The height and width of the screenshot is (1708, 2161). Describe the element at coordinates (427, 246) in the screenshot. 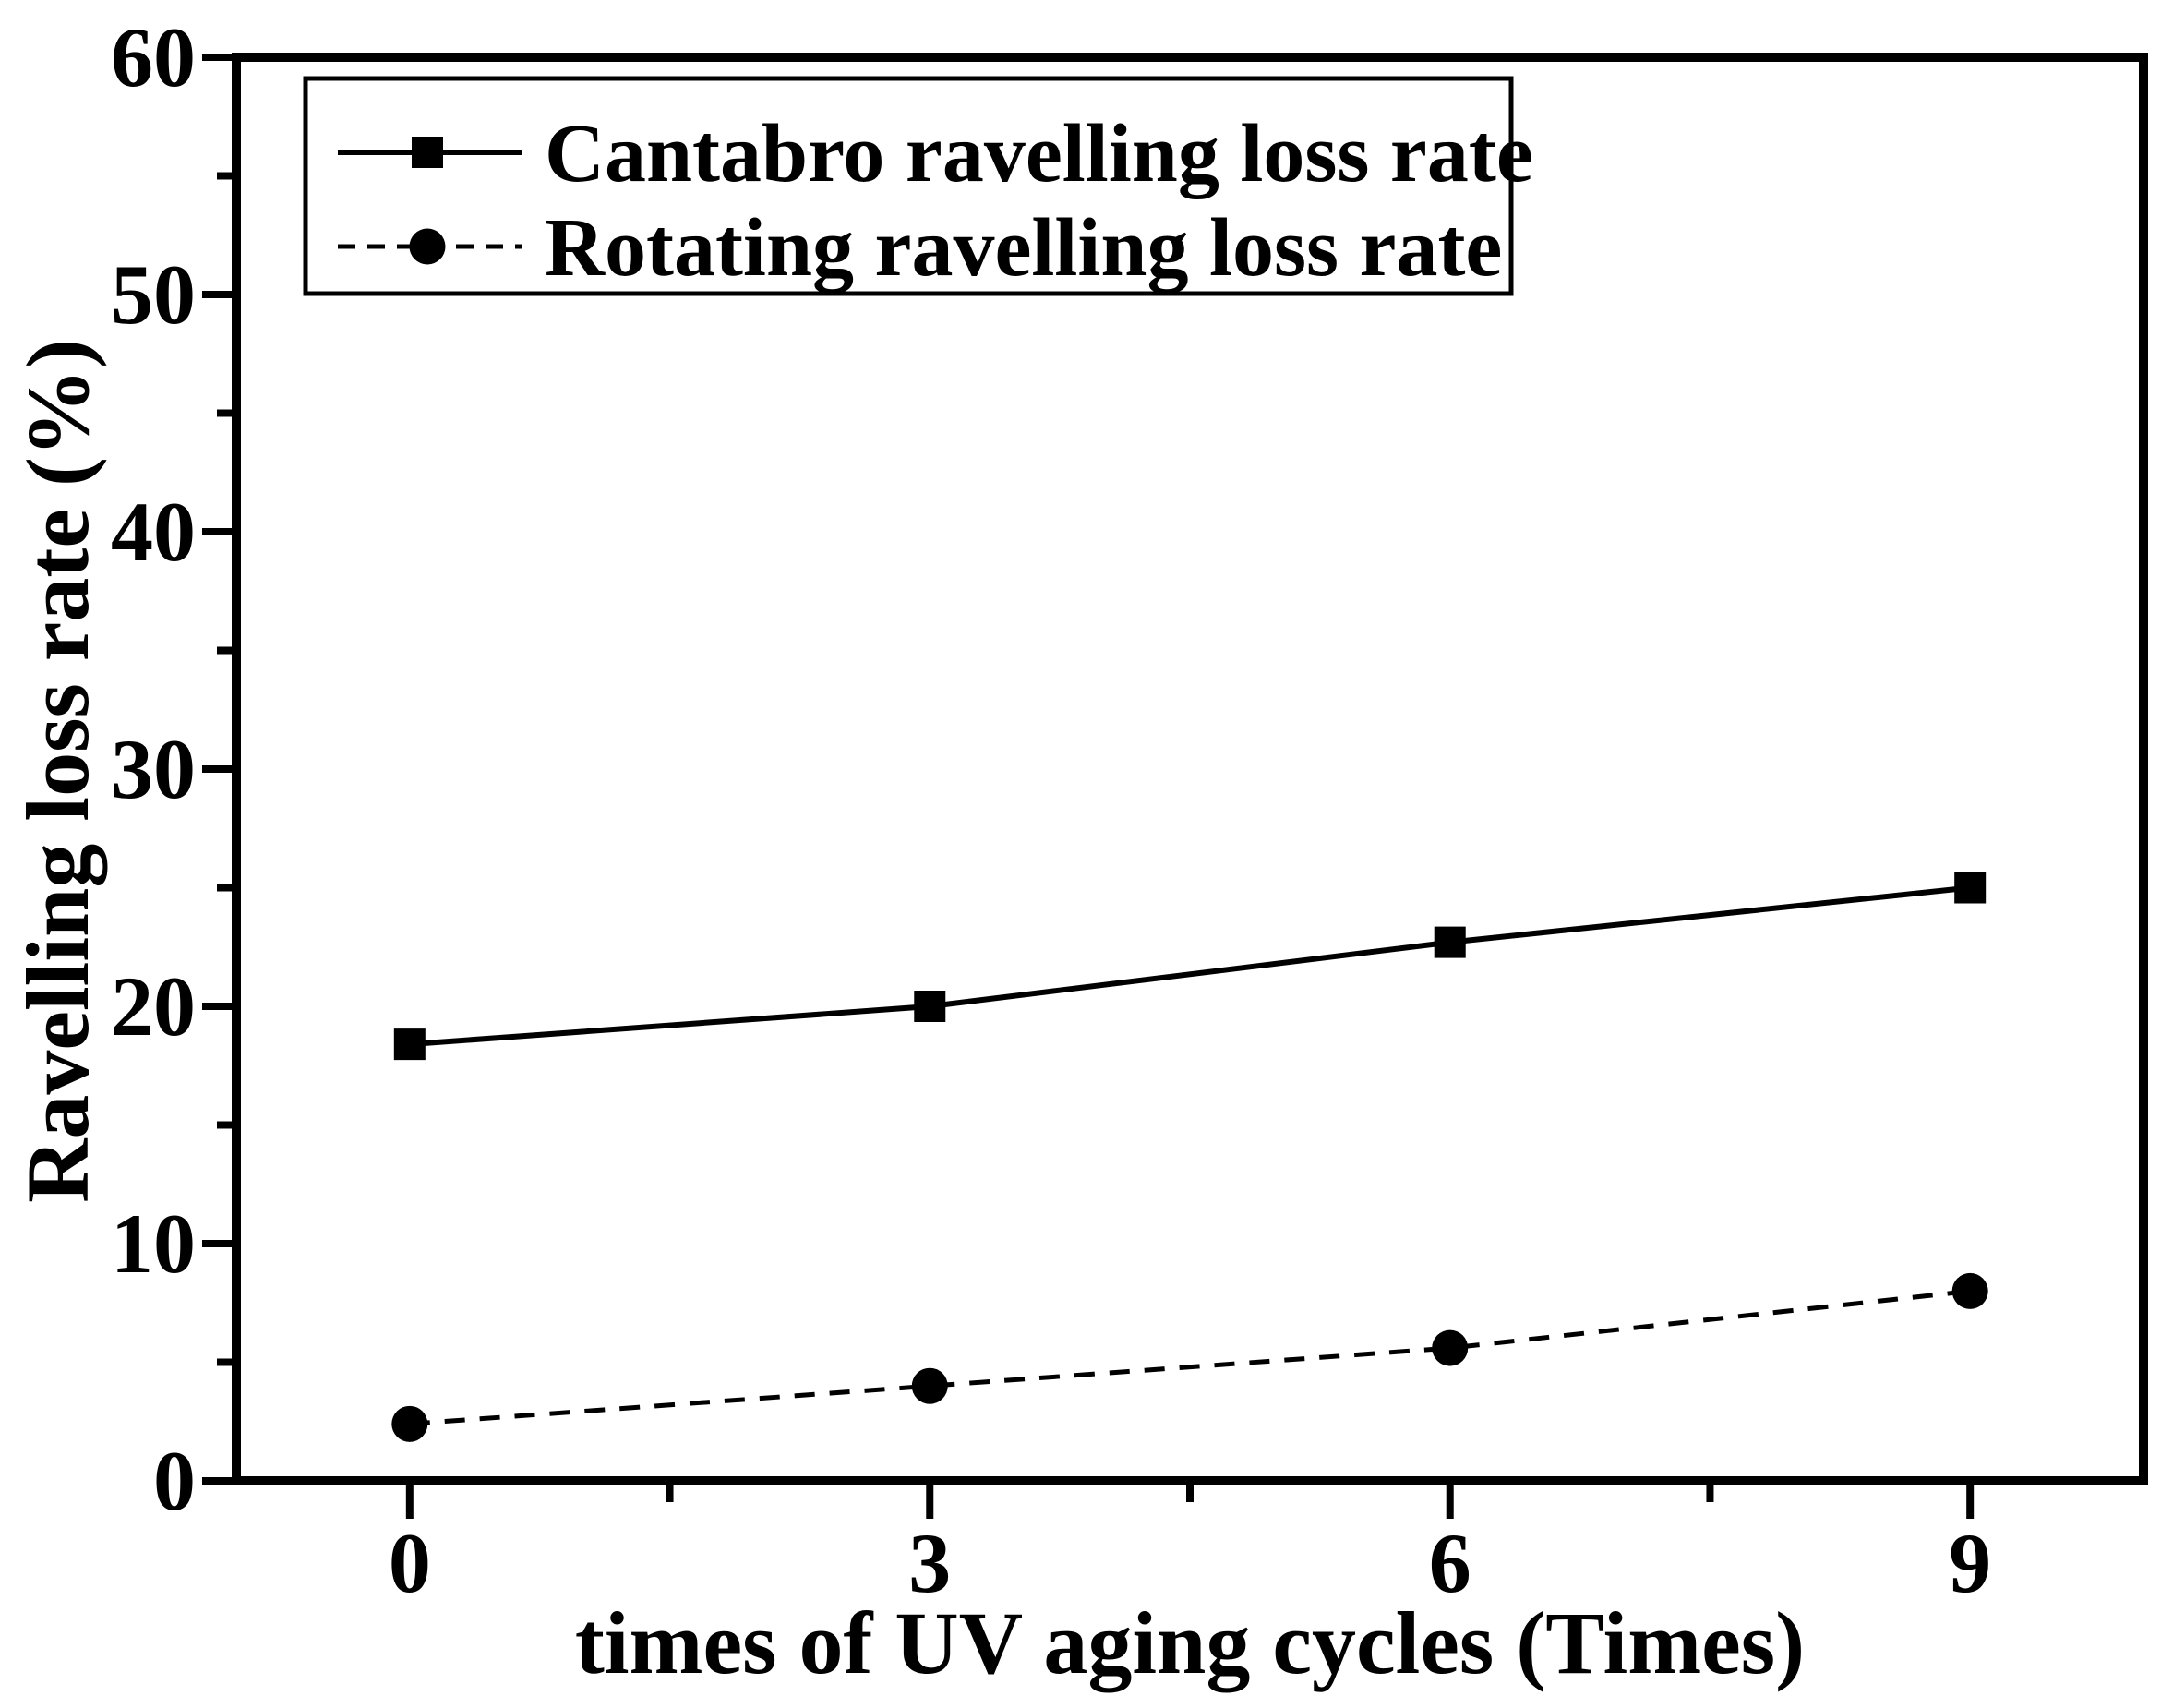

I see `legend-circle-marker-icon` at that location.